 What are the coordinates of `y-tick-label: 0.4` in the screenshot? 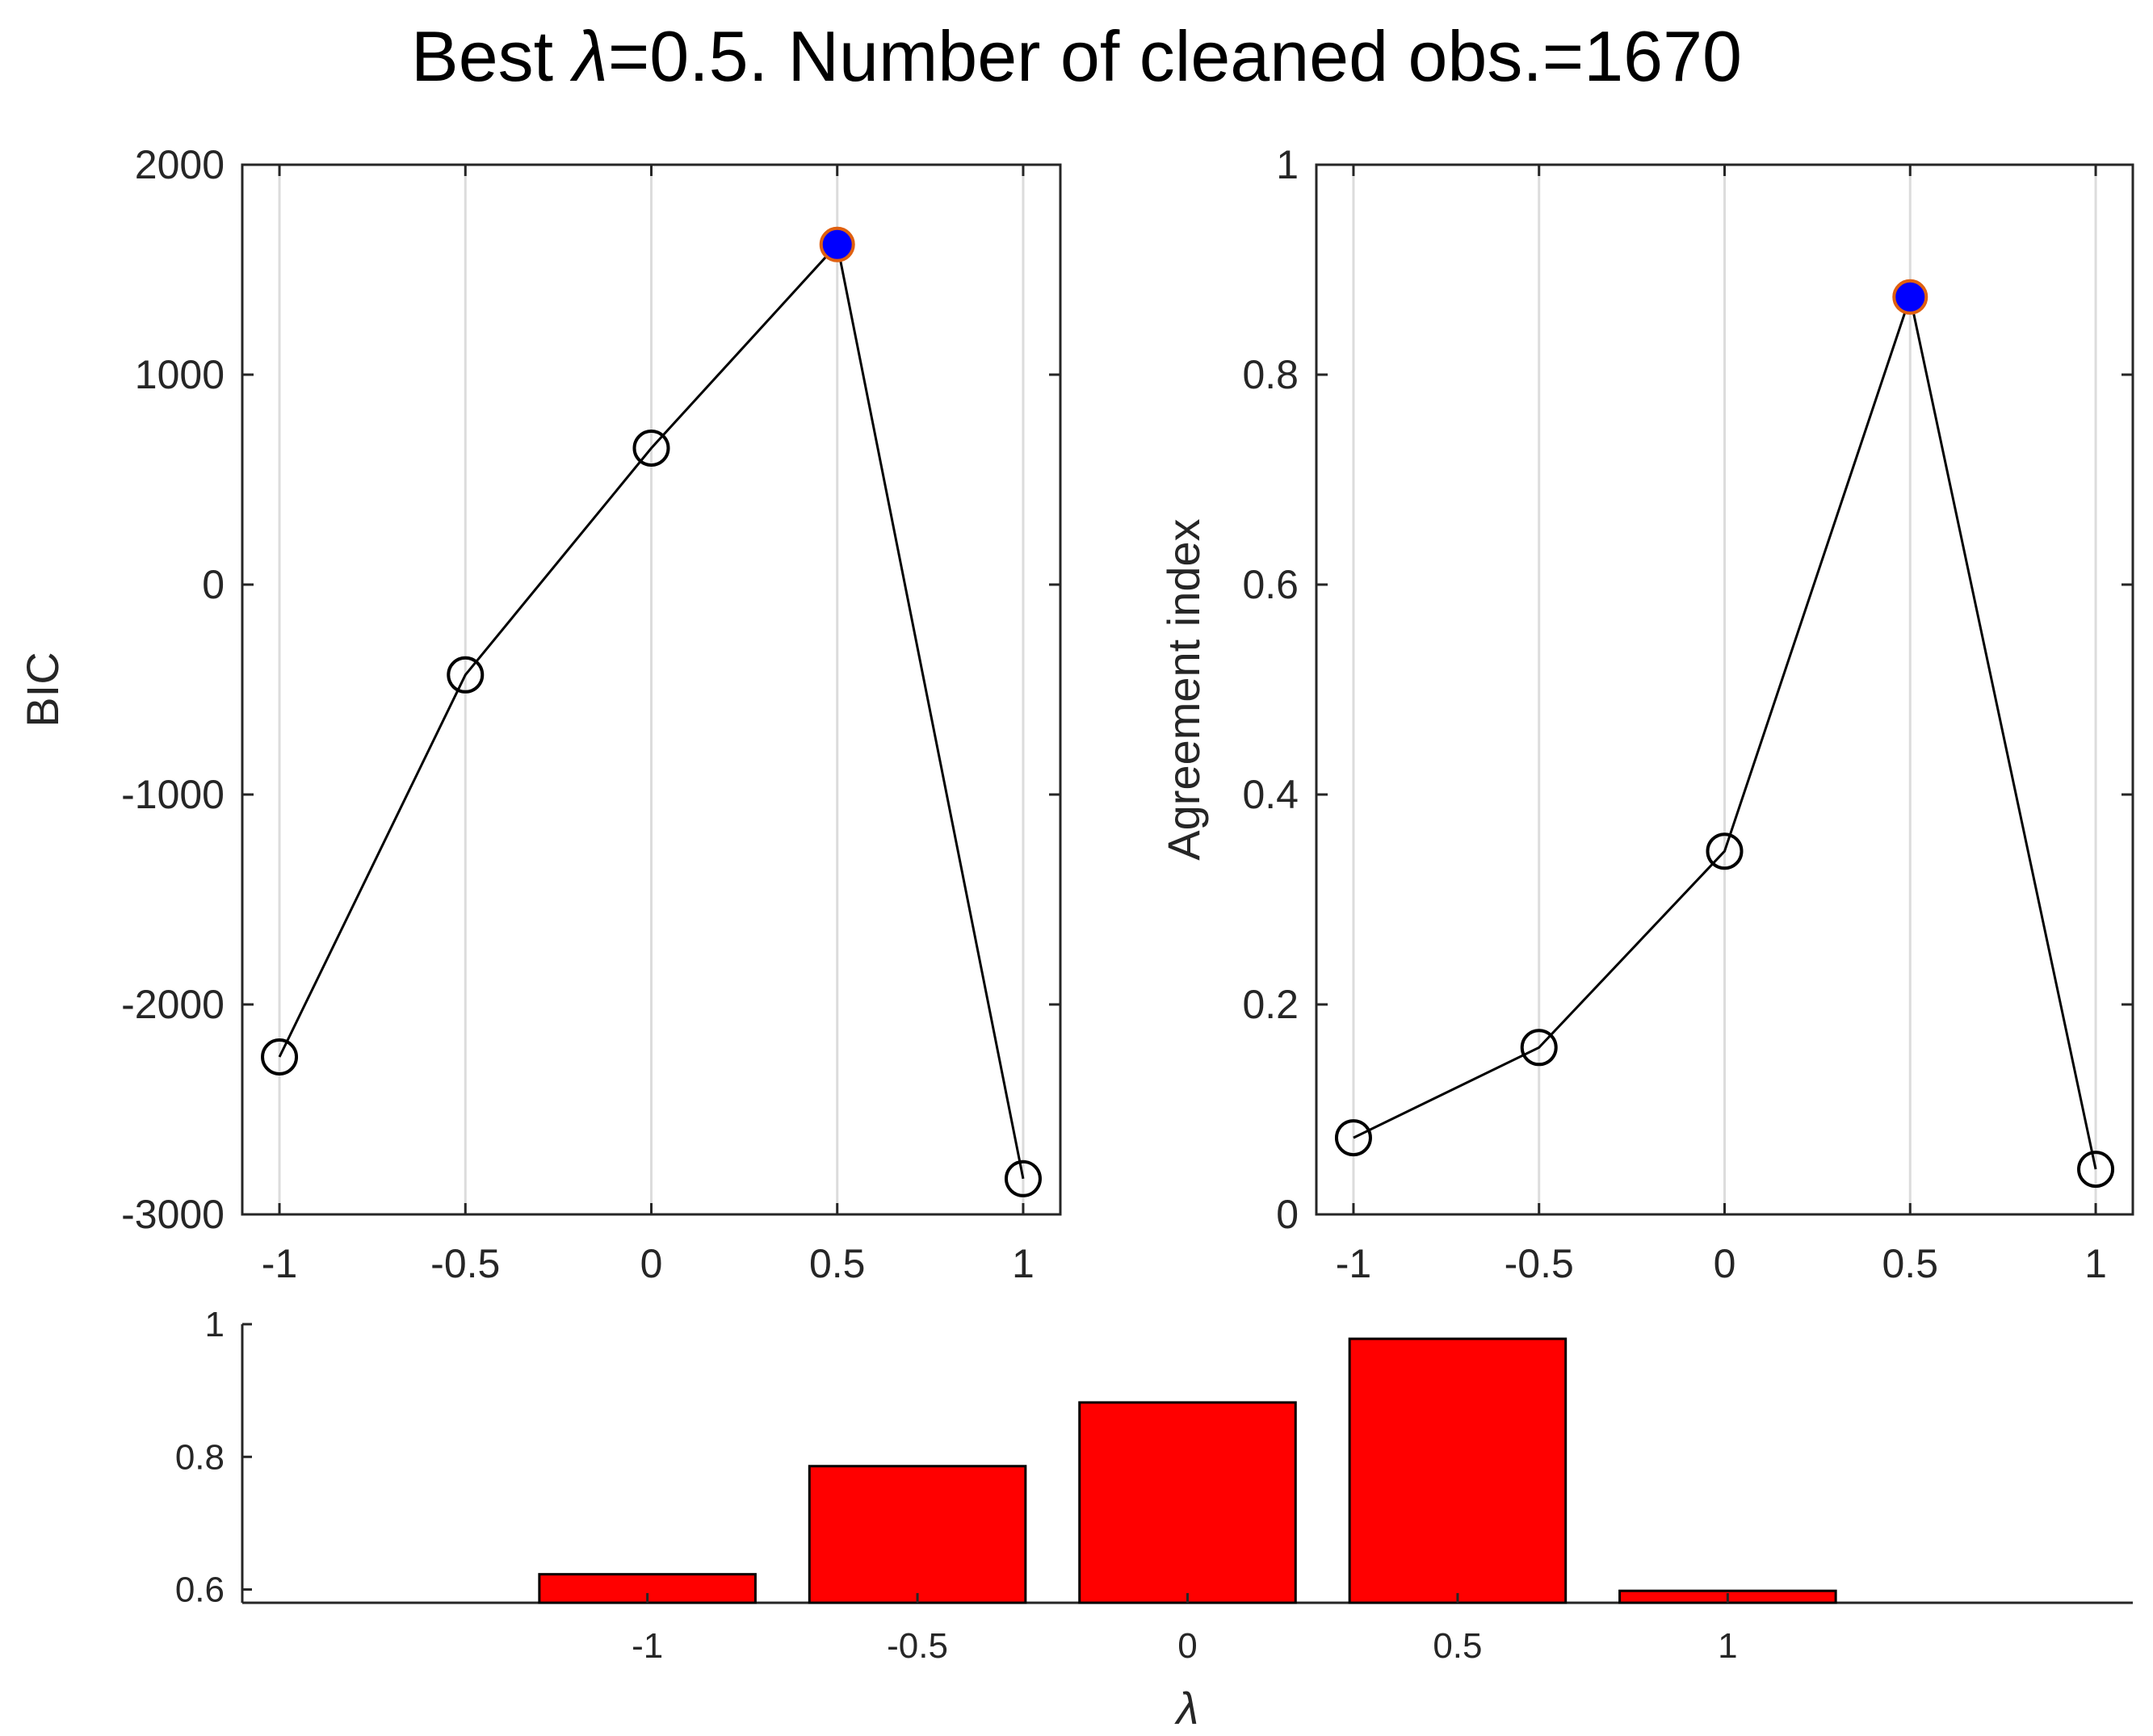 It's located at (1270, 795).